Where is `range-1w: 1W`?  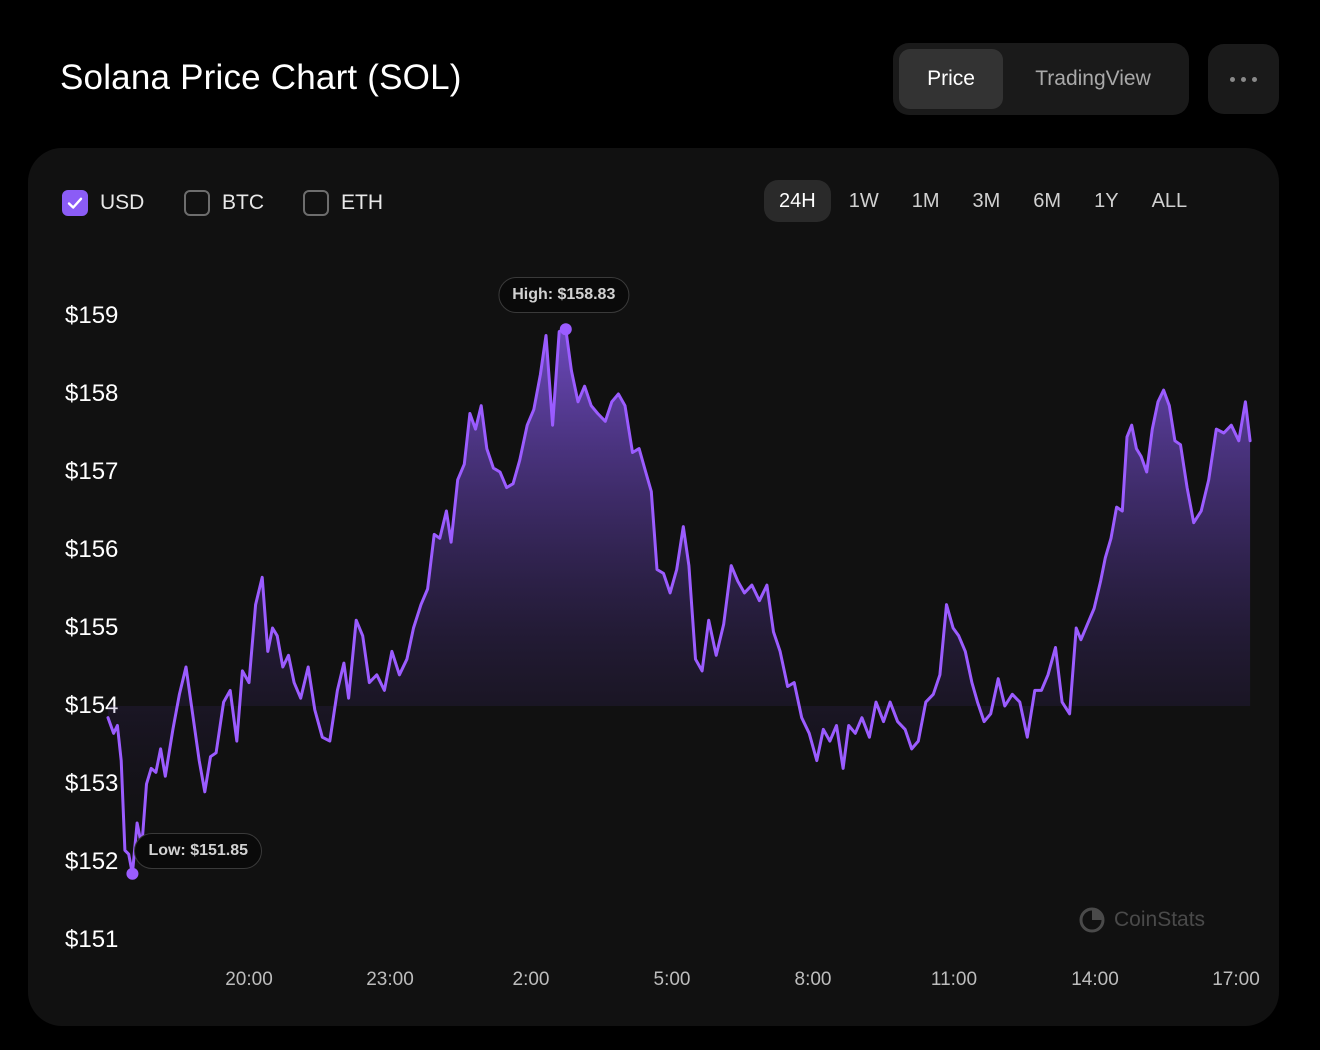
range-1w: 1W is located at coordinates (863, 200).